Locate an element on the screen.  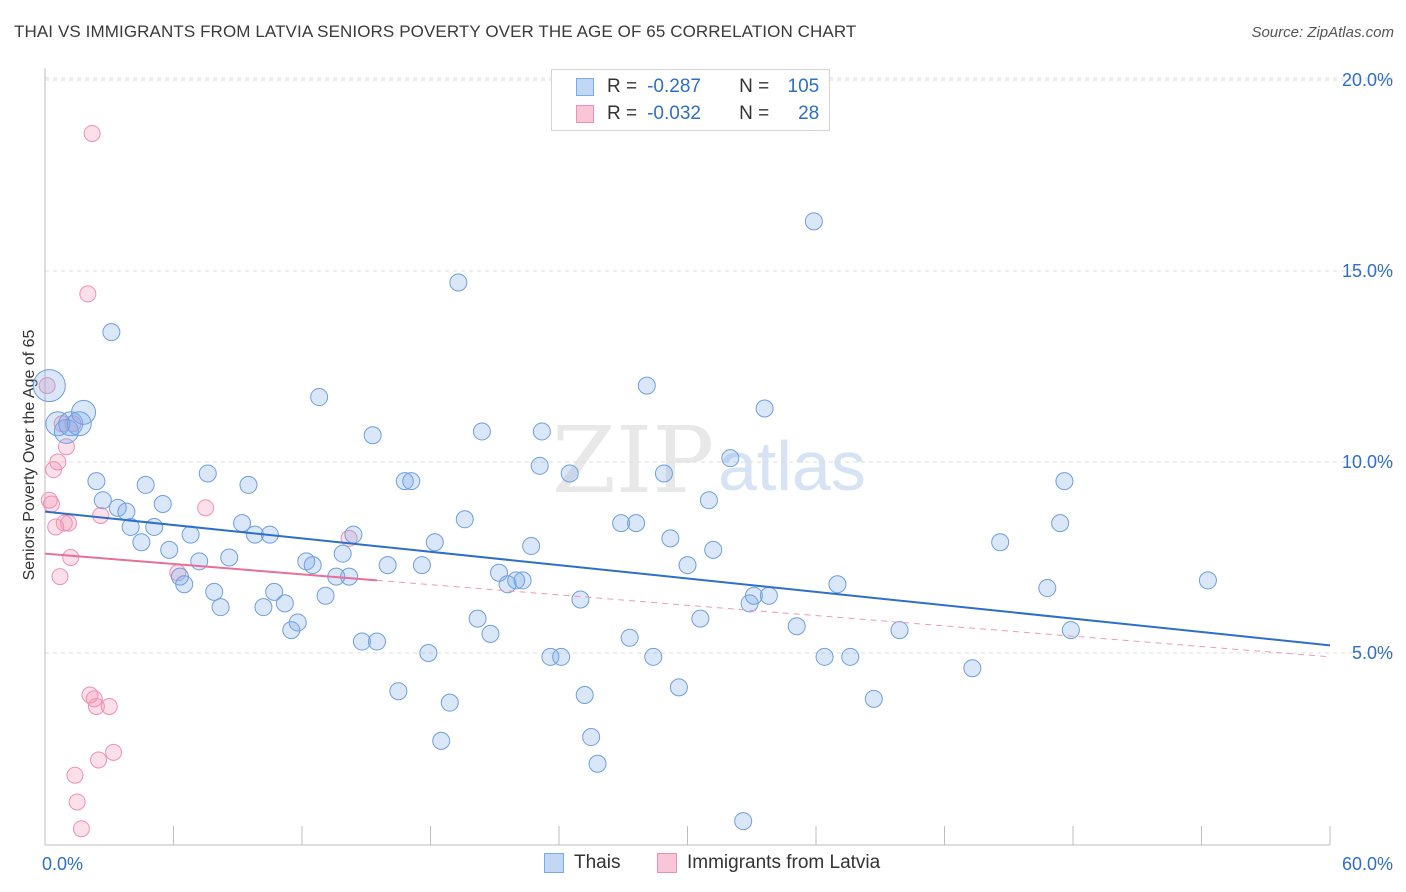
legend-row-thais: R = -0.287 N = 105 is located at coordinates (697, 87).